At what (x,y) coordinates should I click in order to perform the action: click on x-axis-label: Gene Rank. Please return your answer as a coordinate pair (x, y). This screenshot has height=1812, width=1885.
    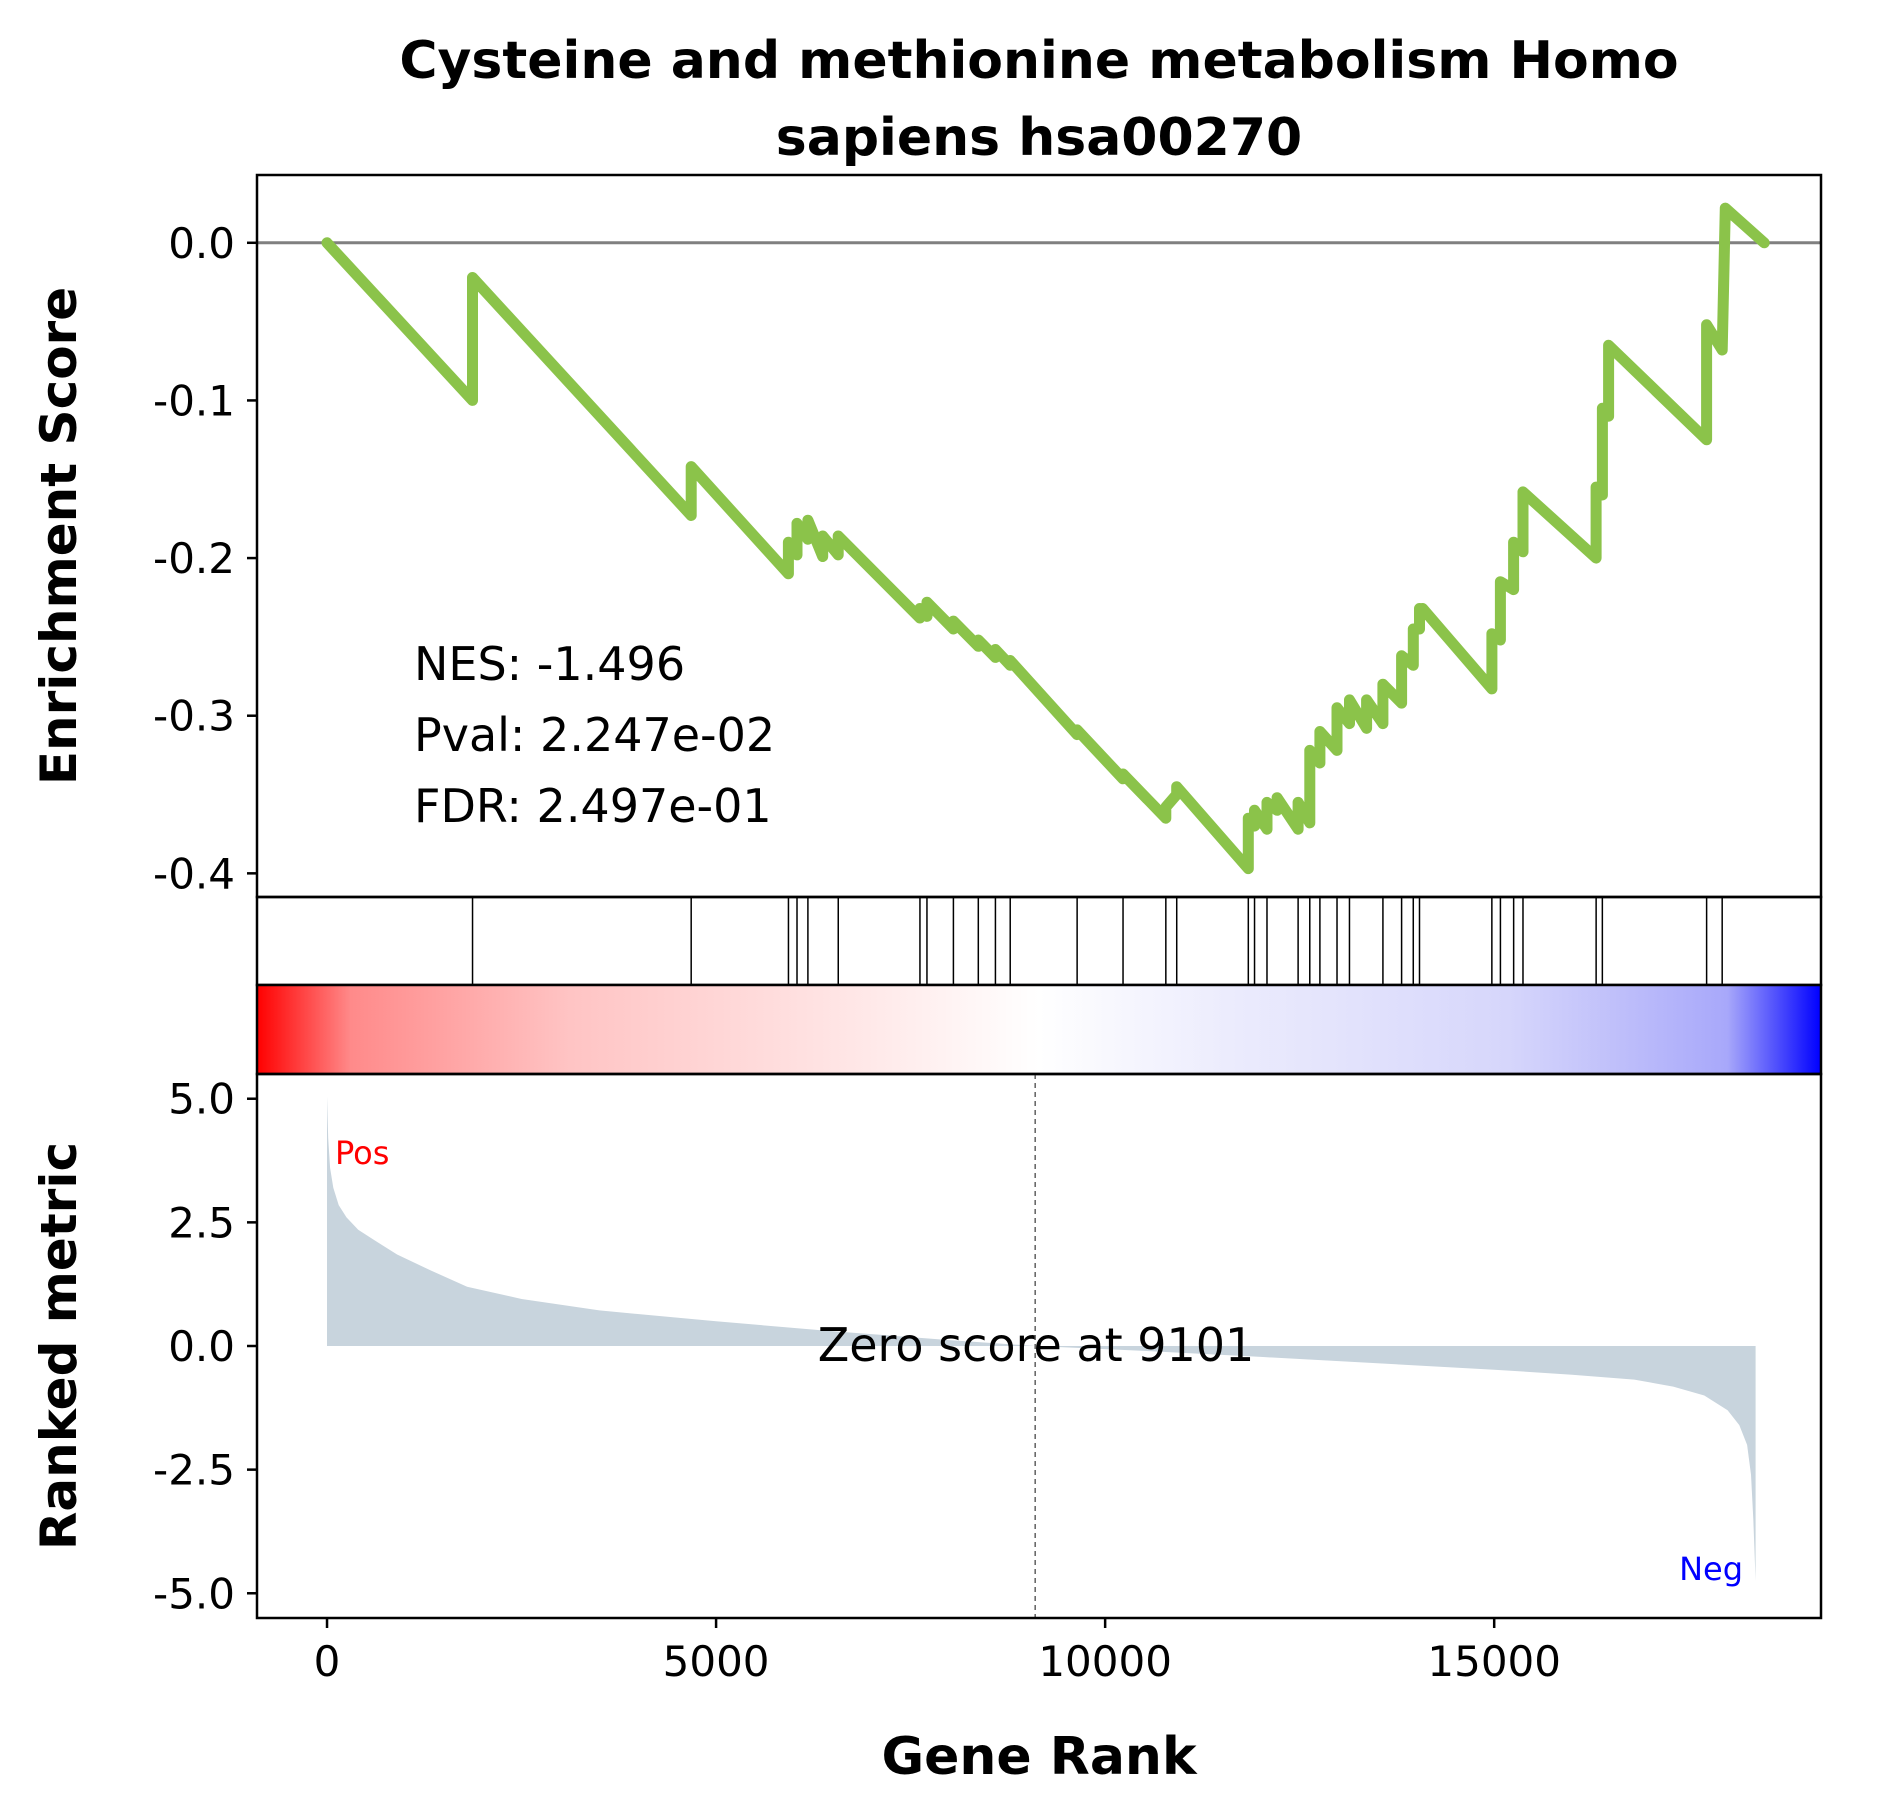
    Looking at the image, I should click on (1039, 1757).